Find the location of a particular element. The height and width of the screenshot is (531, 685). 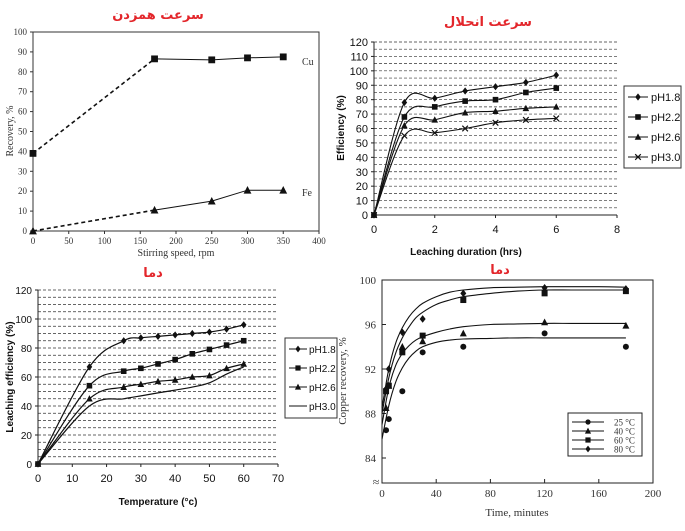

p2-title: سرعت انحلال is located at coordinates (488, 22).